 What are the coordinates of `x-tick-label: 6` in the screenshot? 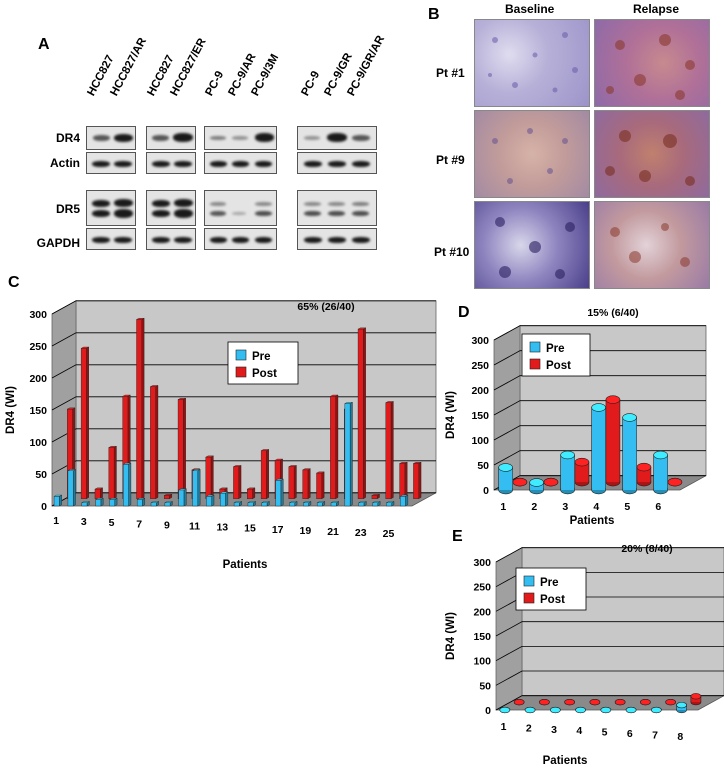 It's located at (658, 507).